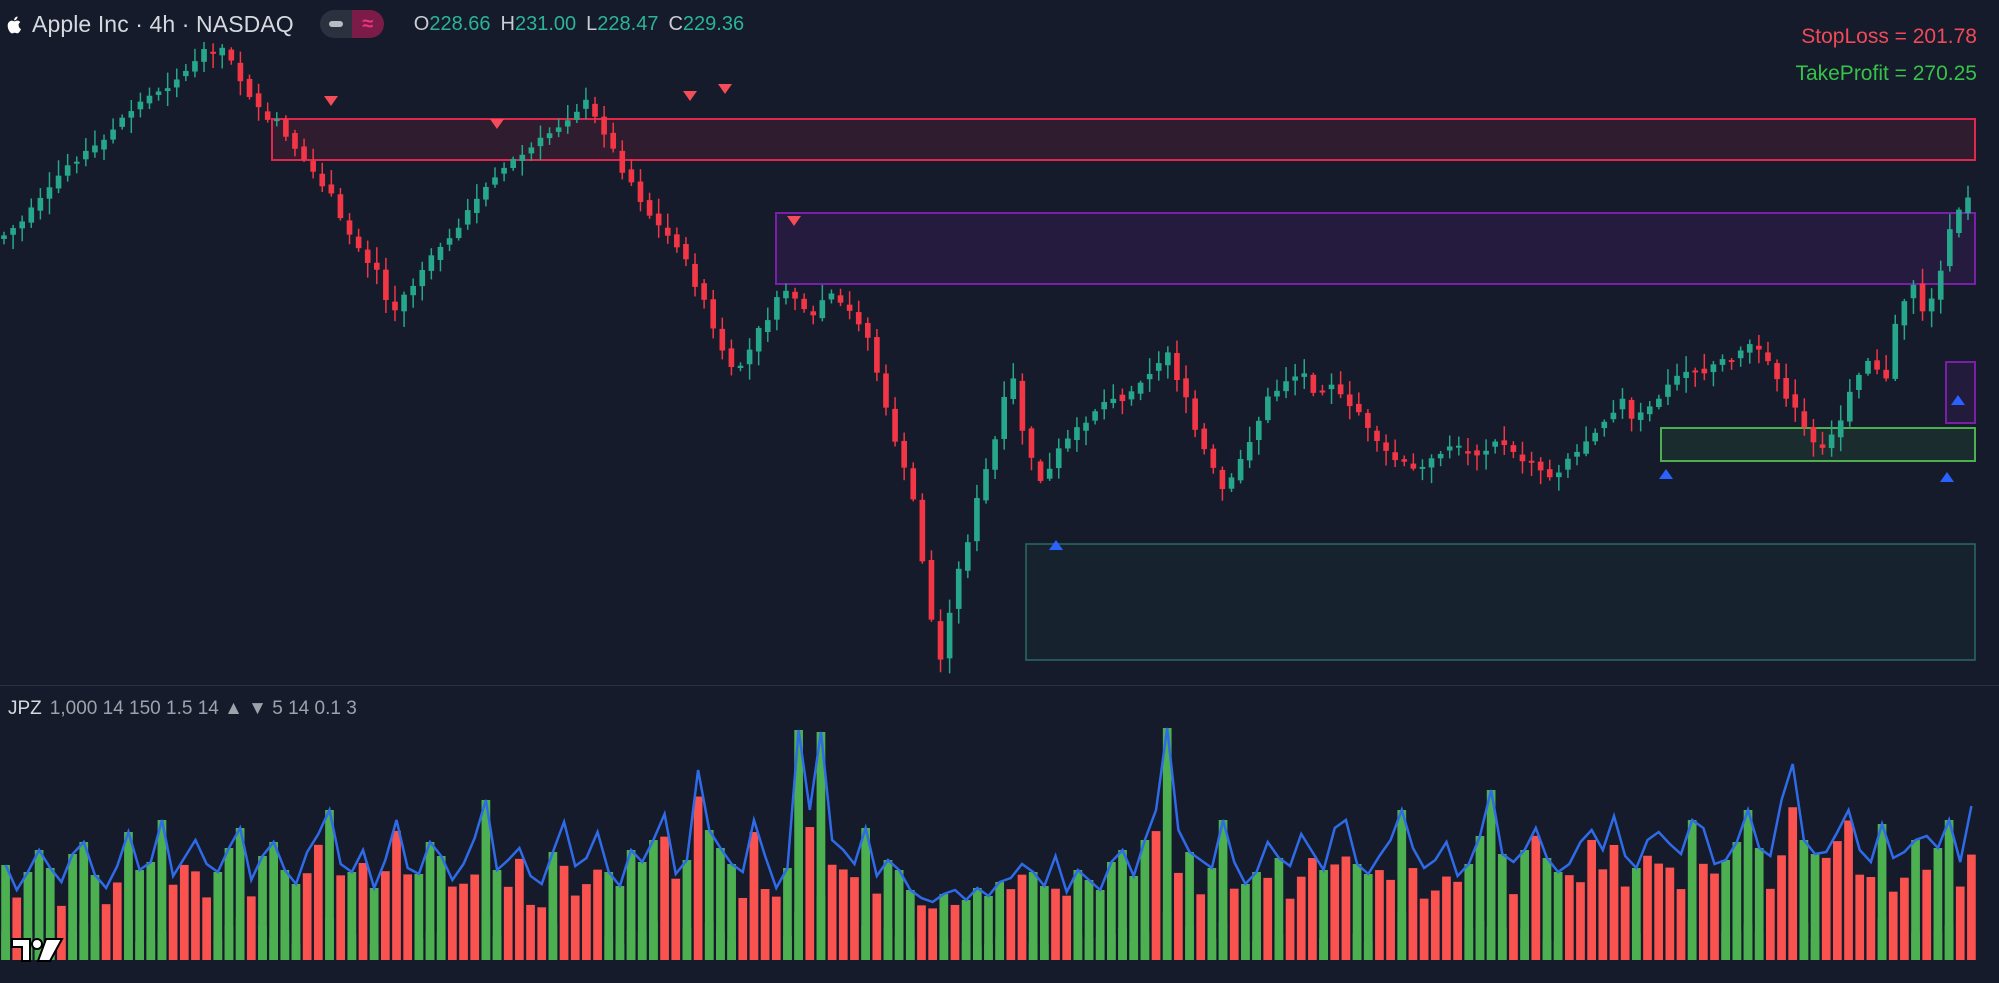 Image resolution: width=1999 pixels, height=983 pixels. What do you see at coordinates (545, 23) in the screenshot?
I see `high-value: 231.00` at bounding box center [545, 23].